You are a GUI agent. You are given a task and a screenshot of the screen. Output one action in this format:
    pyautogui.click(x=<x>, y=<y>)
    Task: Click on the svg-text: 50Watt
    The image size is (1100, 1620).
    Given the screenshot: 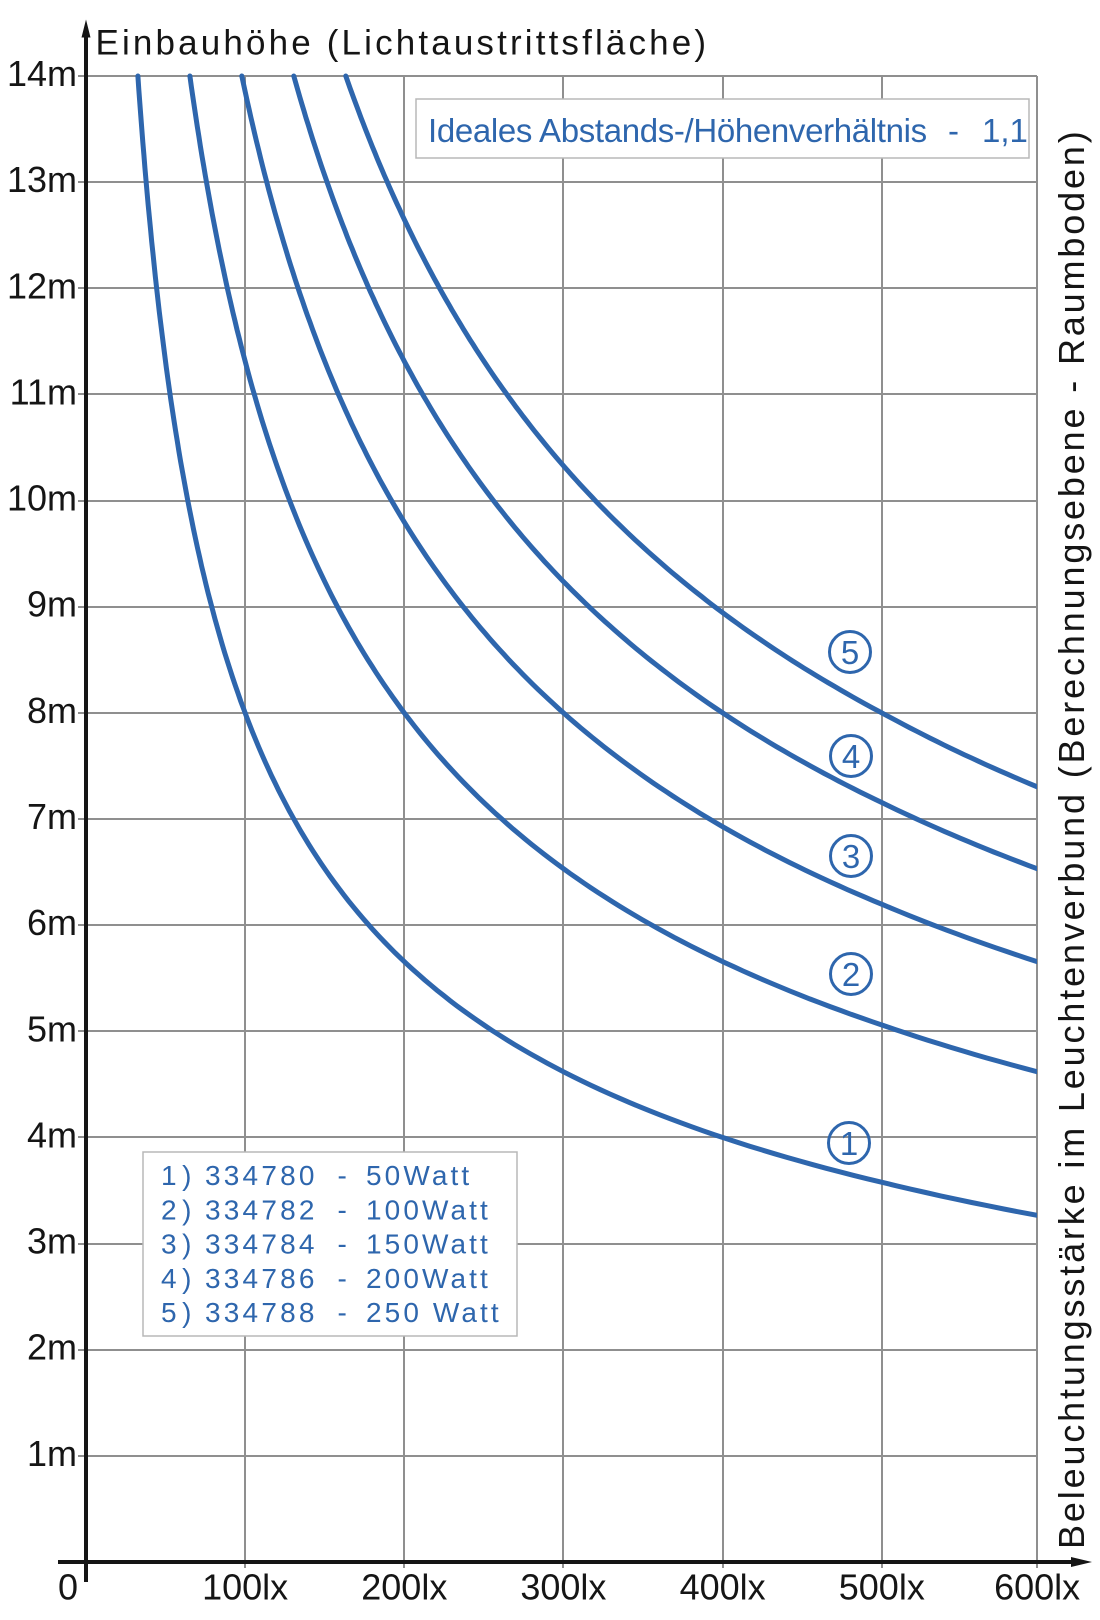 What is the action you would take?
    pyautogui.click(x=419, y=1175)
    